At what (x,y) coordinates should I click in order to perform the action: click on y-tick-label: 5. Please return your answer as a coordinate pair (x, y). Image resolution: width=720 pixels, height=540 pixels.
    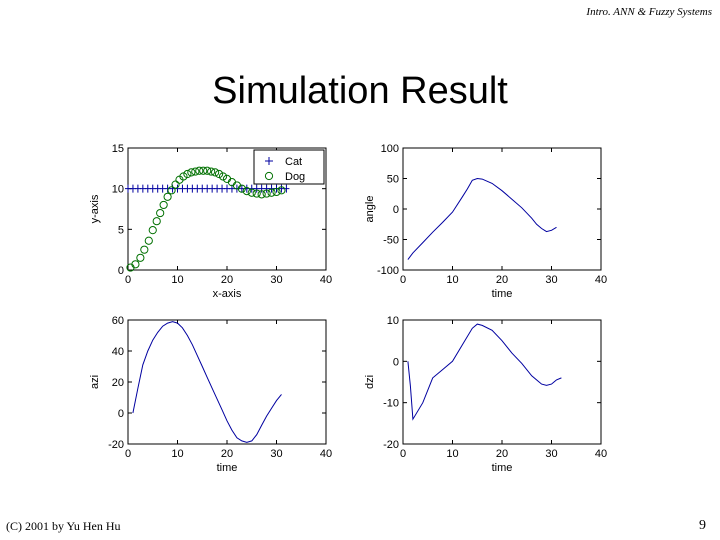
    Looking at the image, I should click on (121, 230).